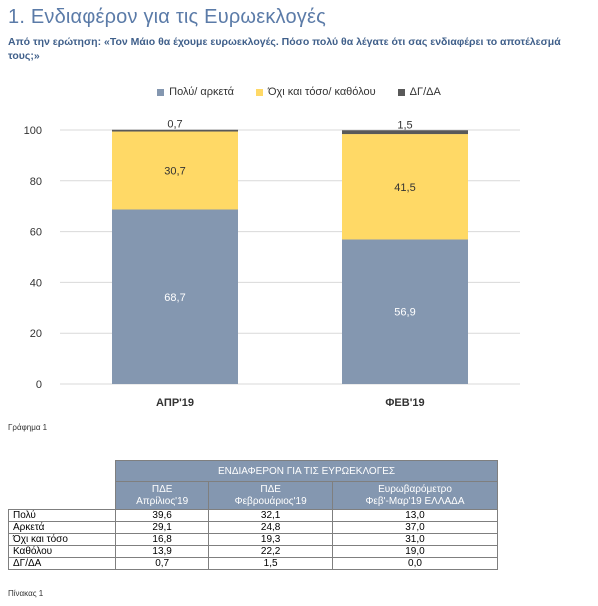  Describe the element at coordinates (270, 539) in the screenshot. I see `table-cell: 19,3` at that location.